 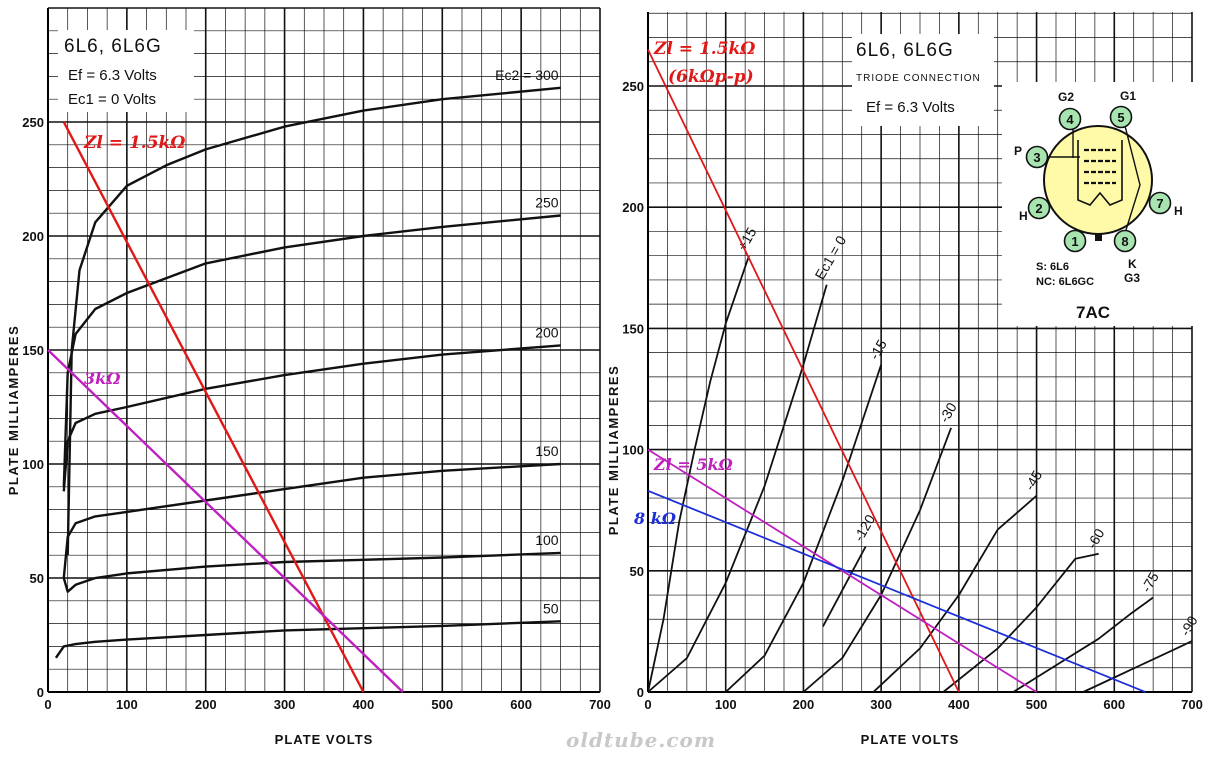 What do you see at coordinates (33, 236) in the screenshot?
I see `y-tick-label: 200` at bounding box center [33, 236].